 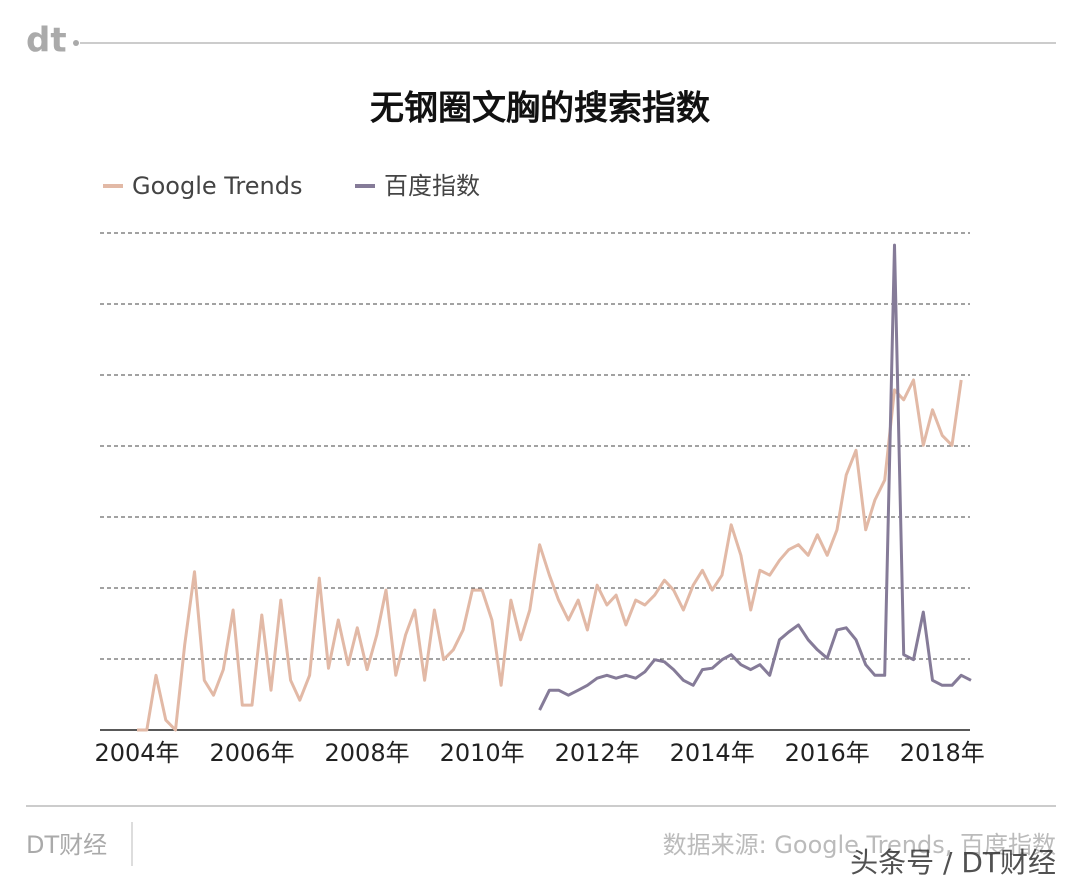 I want to click on legend-label: 百度指数, so click(x=432, y=186).